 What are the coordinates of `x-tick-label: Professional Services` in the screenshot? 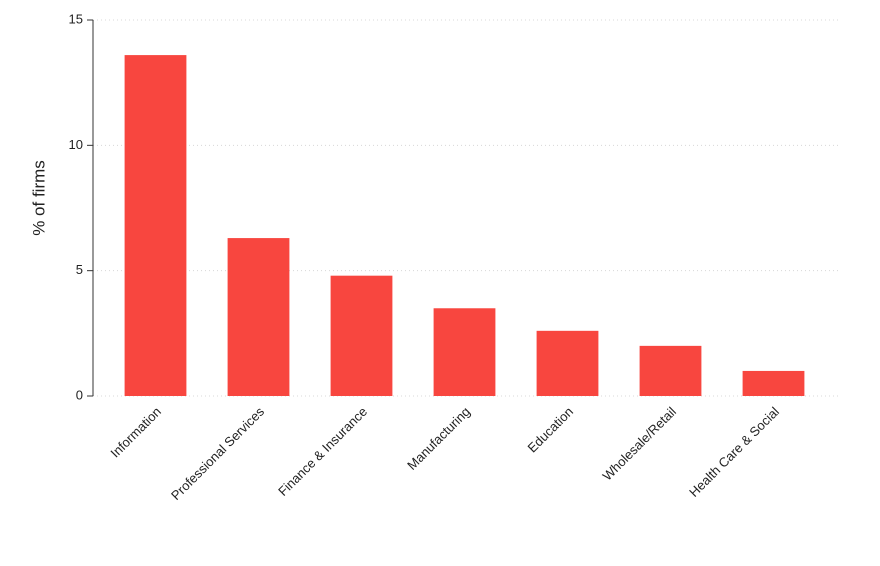 It's located at (217, 453).